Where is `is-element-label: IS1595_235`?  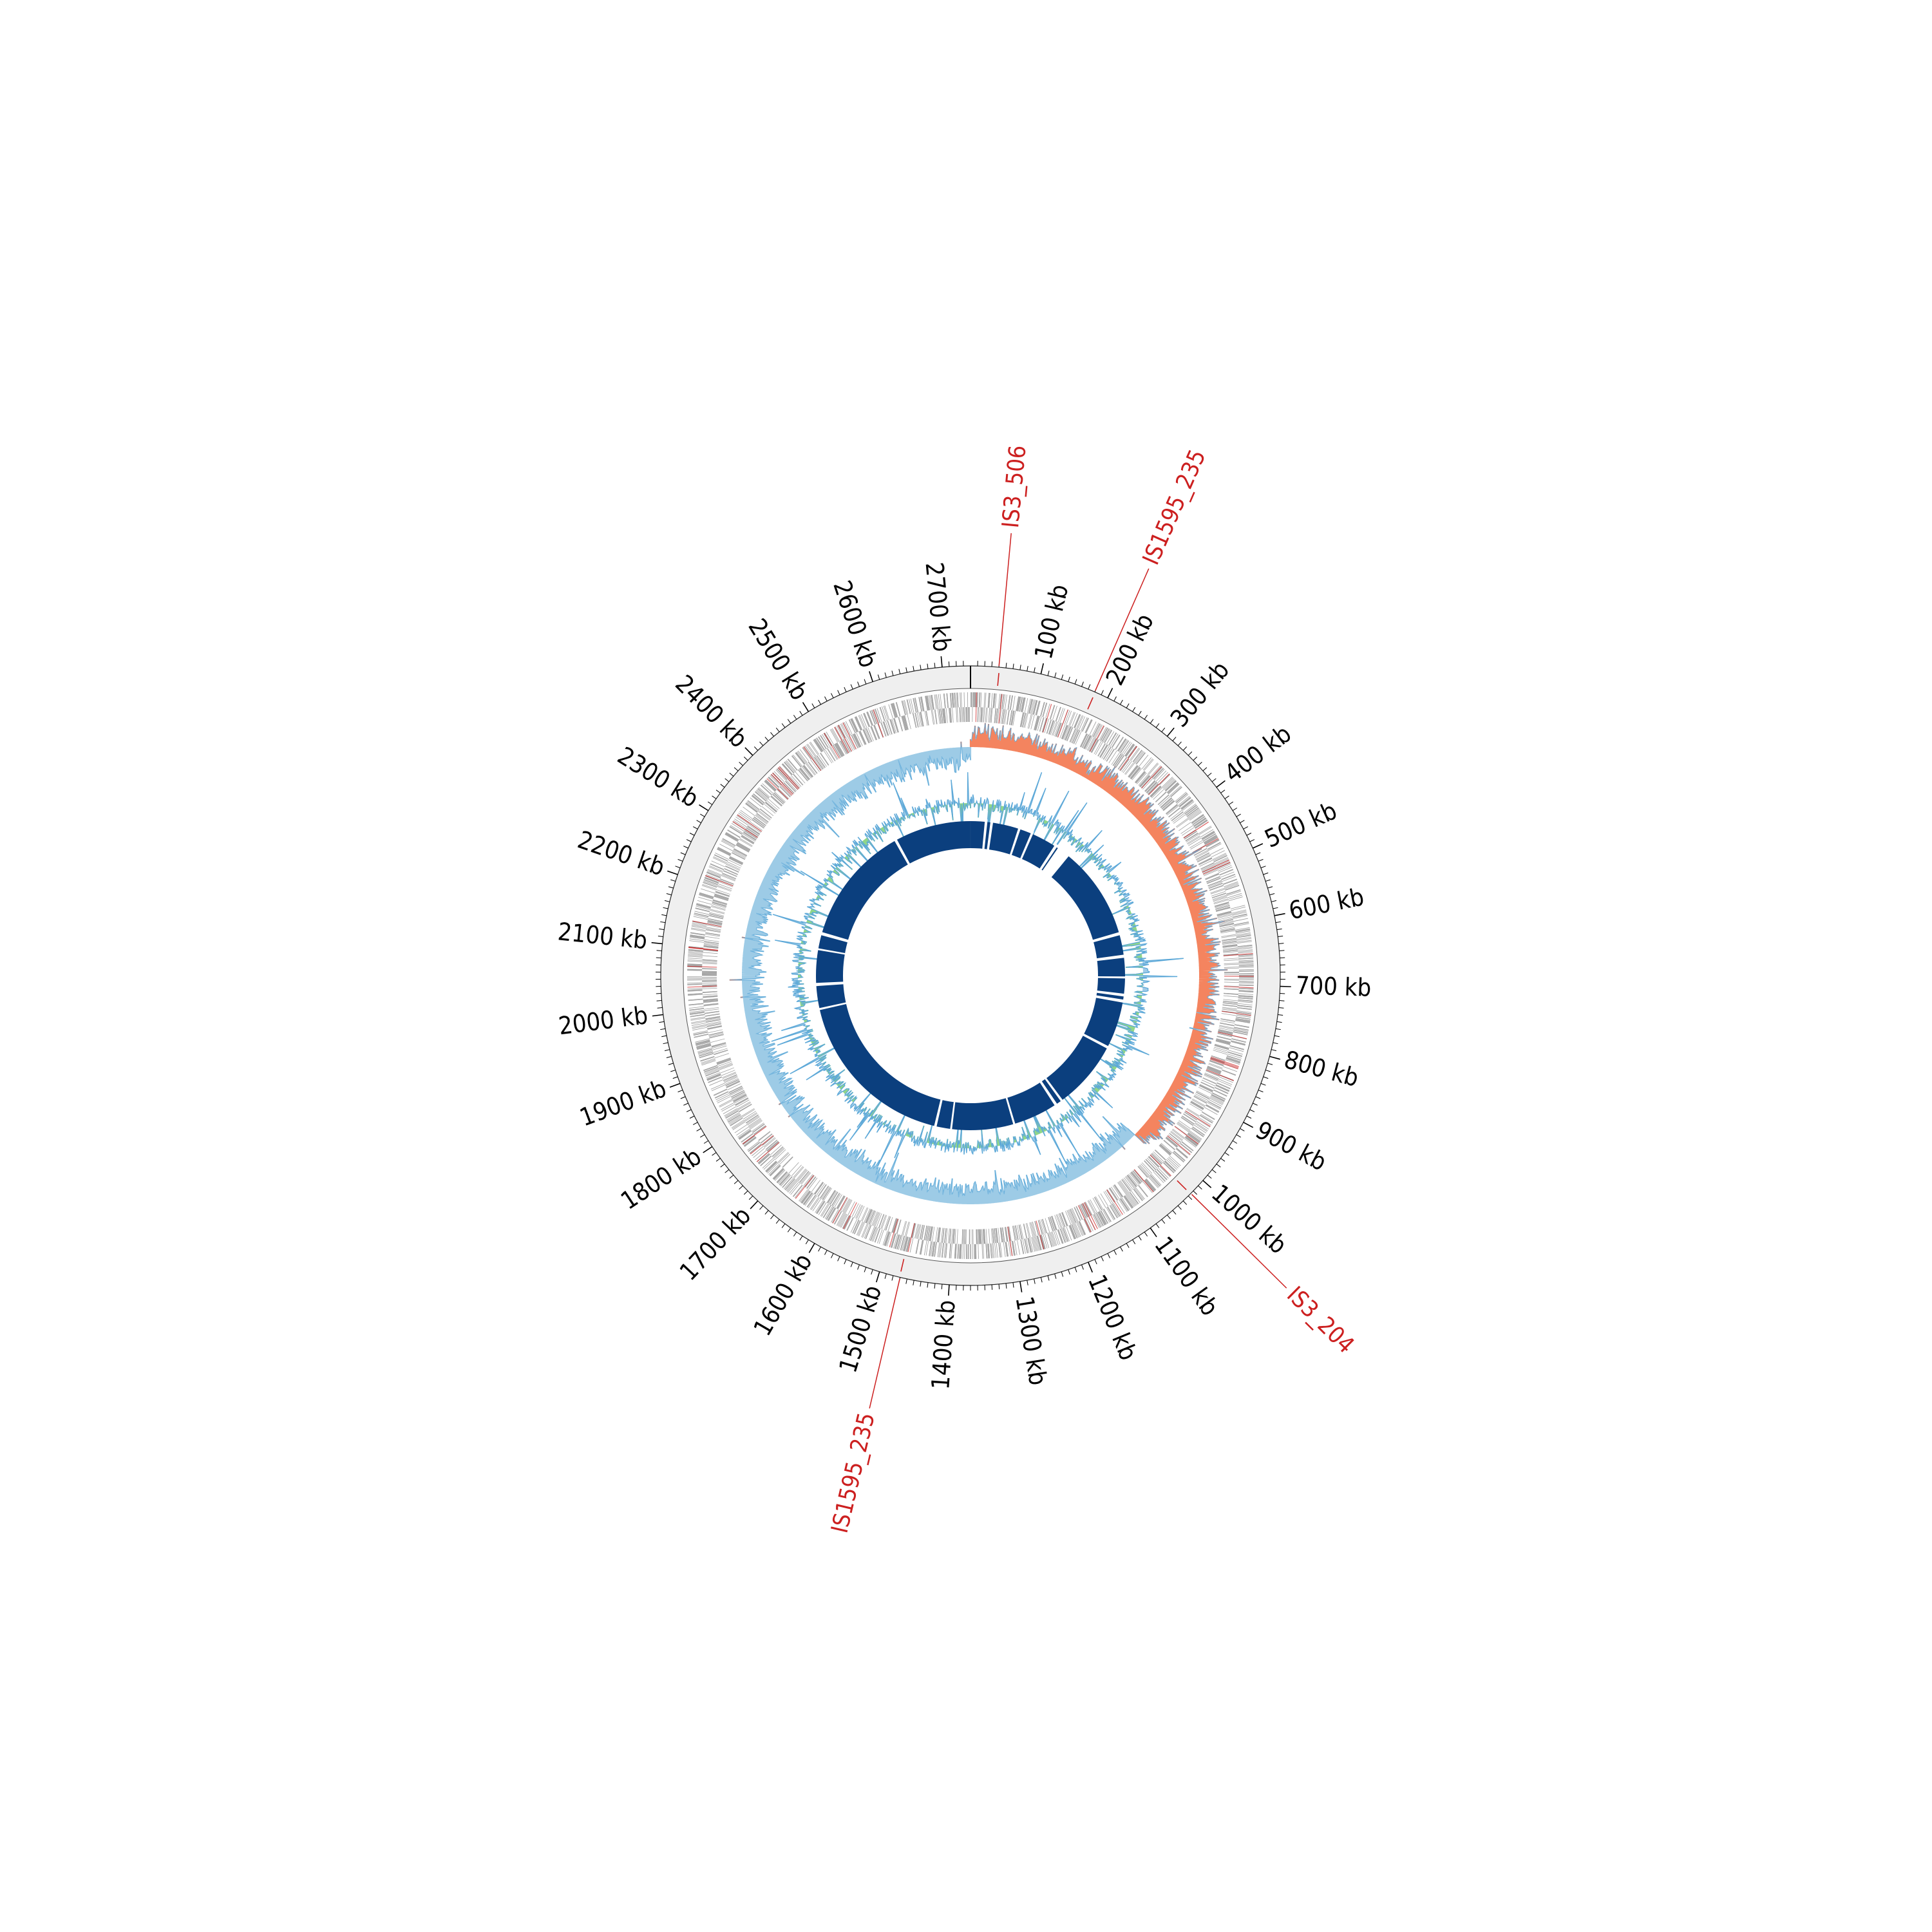 is-element-label: IS1595_235 is located at coordinates (853, 1473).